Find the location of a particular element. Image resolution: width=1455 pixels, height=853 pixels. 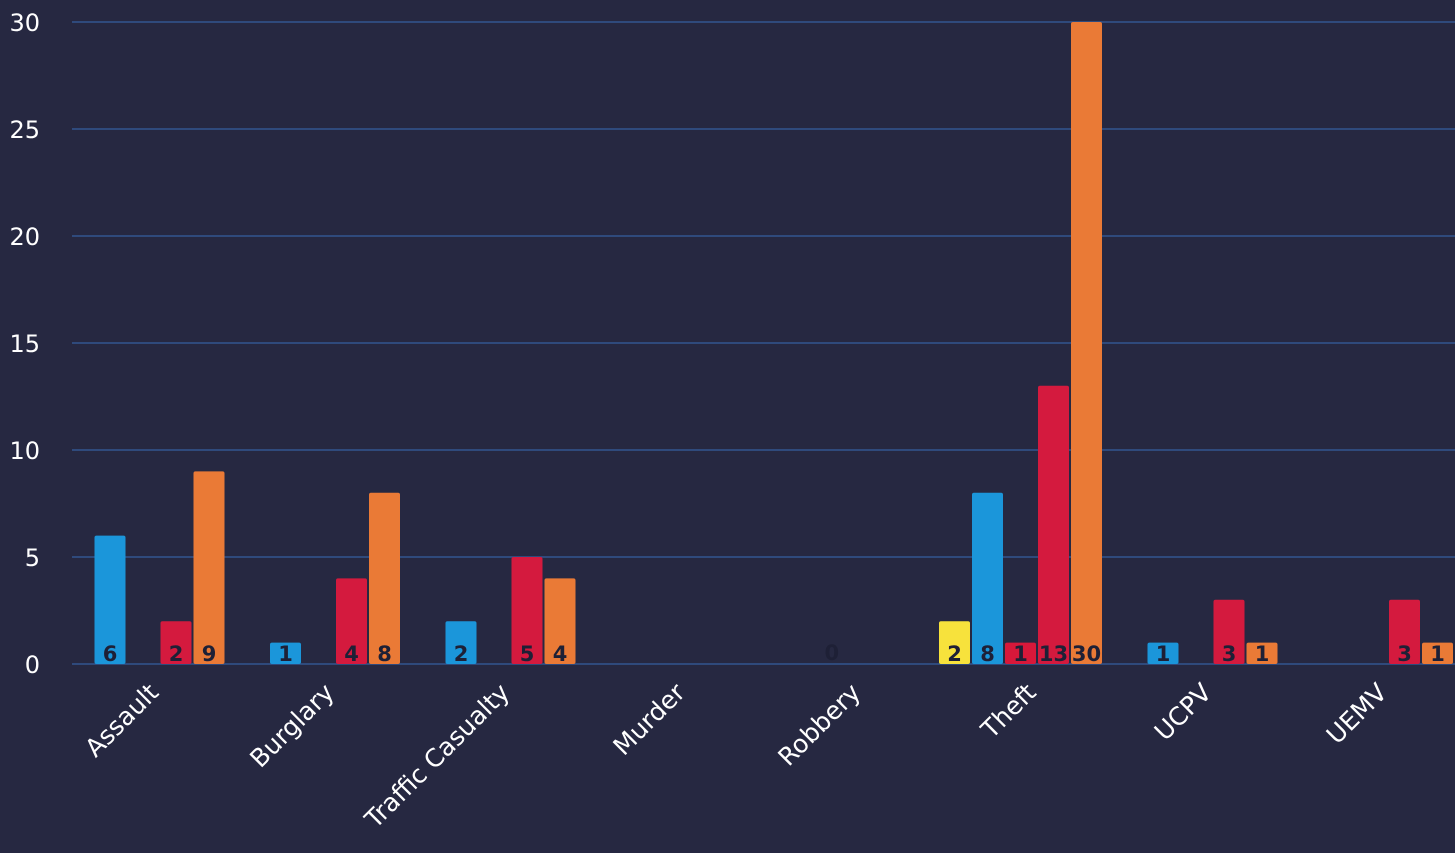

x-category-label: UEMV is located at coordinates (1357, 714).